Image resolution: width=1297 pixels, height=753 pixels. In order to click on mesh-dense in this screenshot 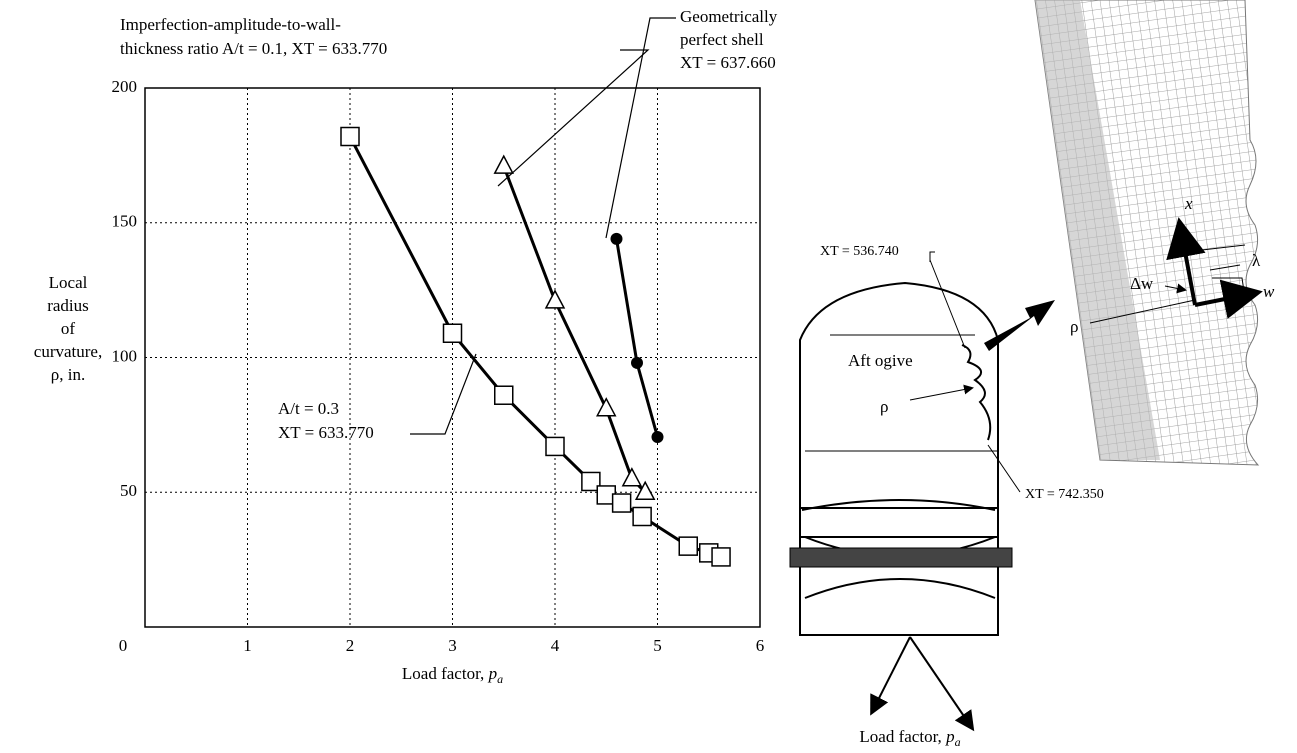, I will do `click(1097, 230)`.